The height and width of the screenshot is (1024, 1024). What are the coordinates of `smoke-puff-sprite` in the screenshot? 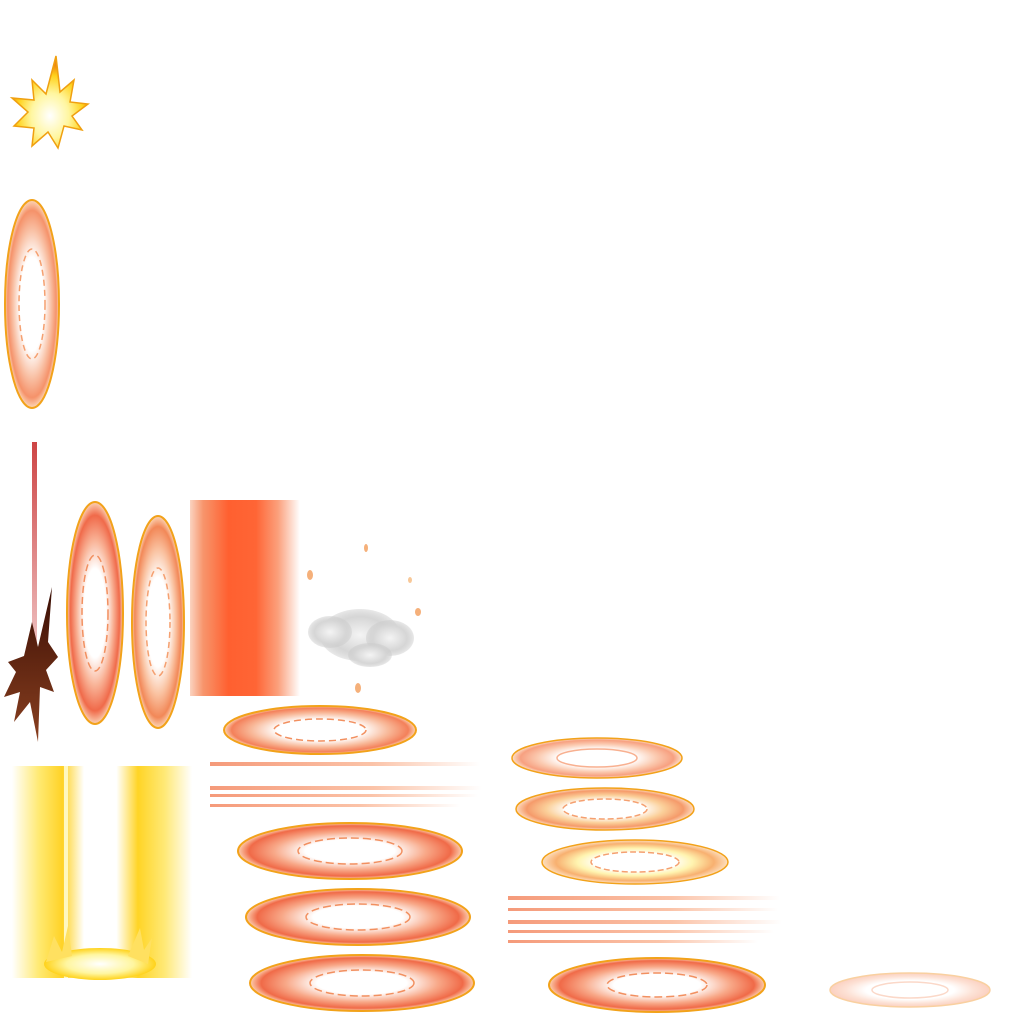 It's located at (364, 618).